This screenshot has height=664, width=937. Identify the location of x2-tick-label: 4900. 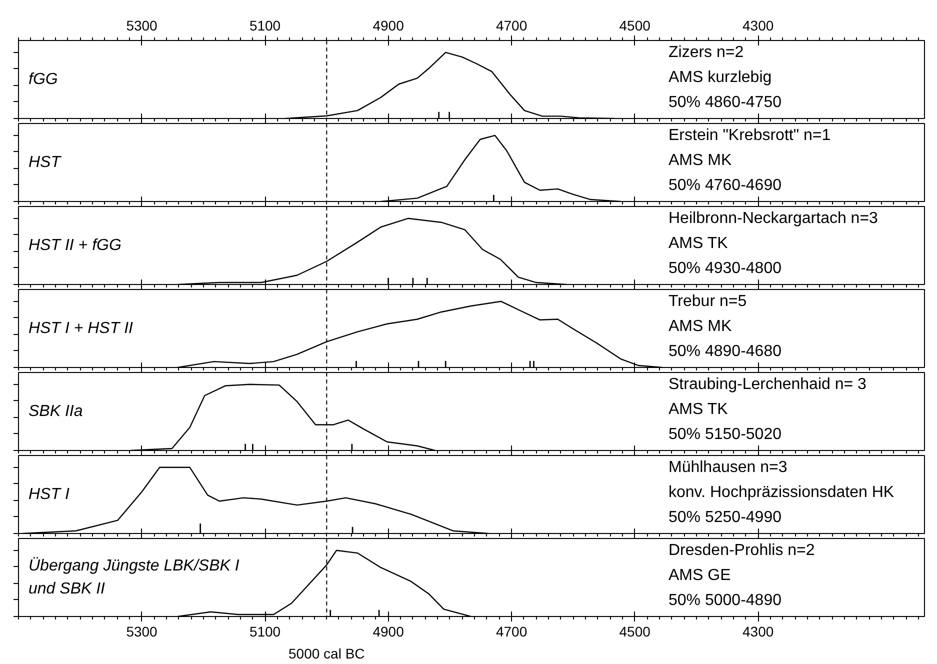
(388, 26).